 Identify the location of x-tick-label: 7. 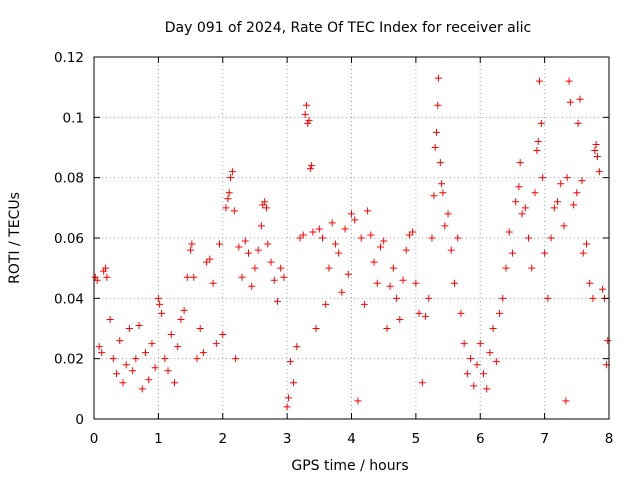
(544, 439).